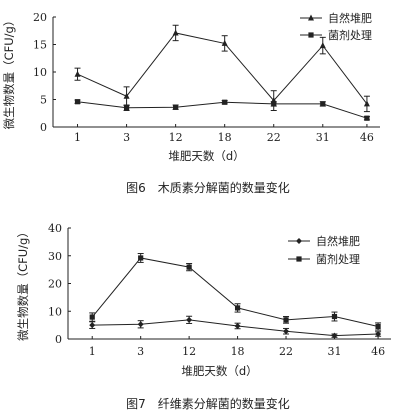 The width and height of the screenshot is (416, 420). I want to click on y-tick-label: 5, so click(43, 100).